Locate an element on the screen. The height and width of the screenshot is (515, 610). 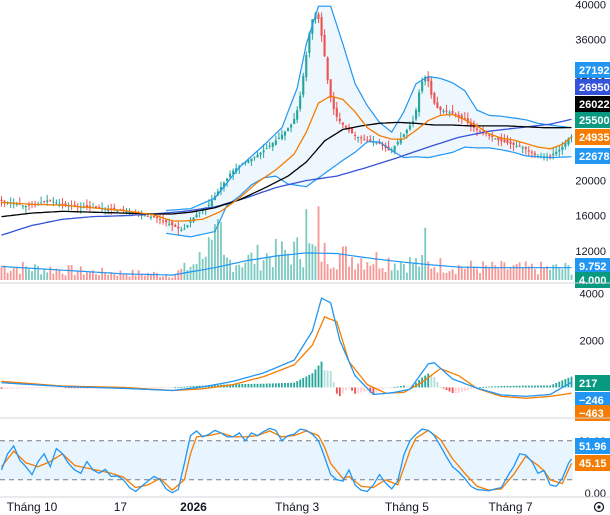
gear-icon-hub is located at coordinates (599, 507).